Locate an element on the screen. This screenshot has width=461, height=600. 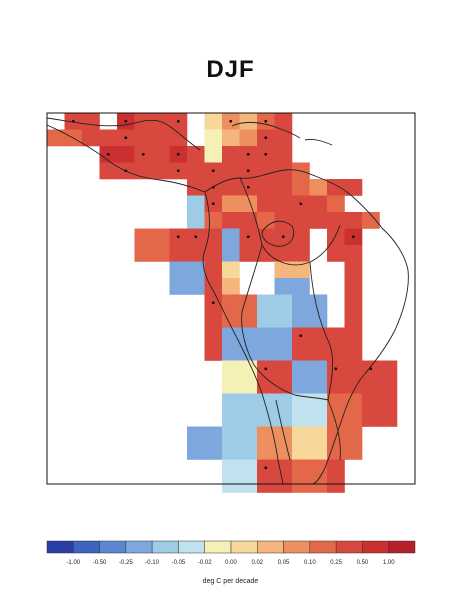
colorbar-tick-label: -0.05 is located at coordinates (179, 563).